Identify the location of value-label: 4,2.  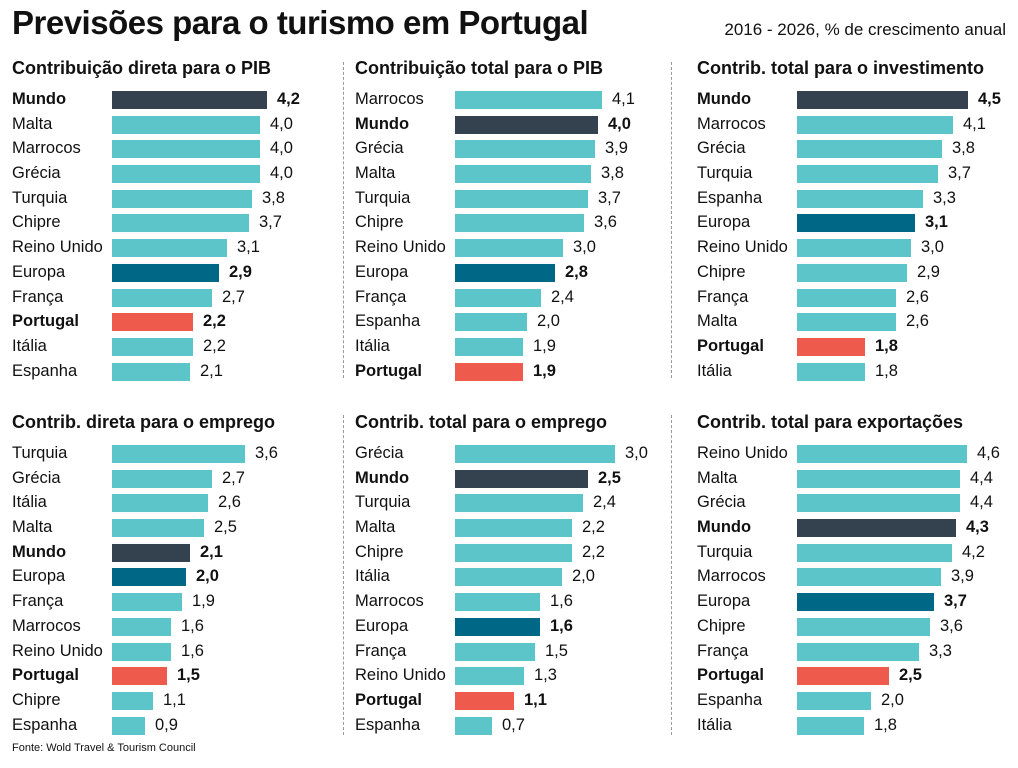
(288, 99).